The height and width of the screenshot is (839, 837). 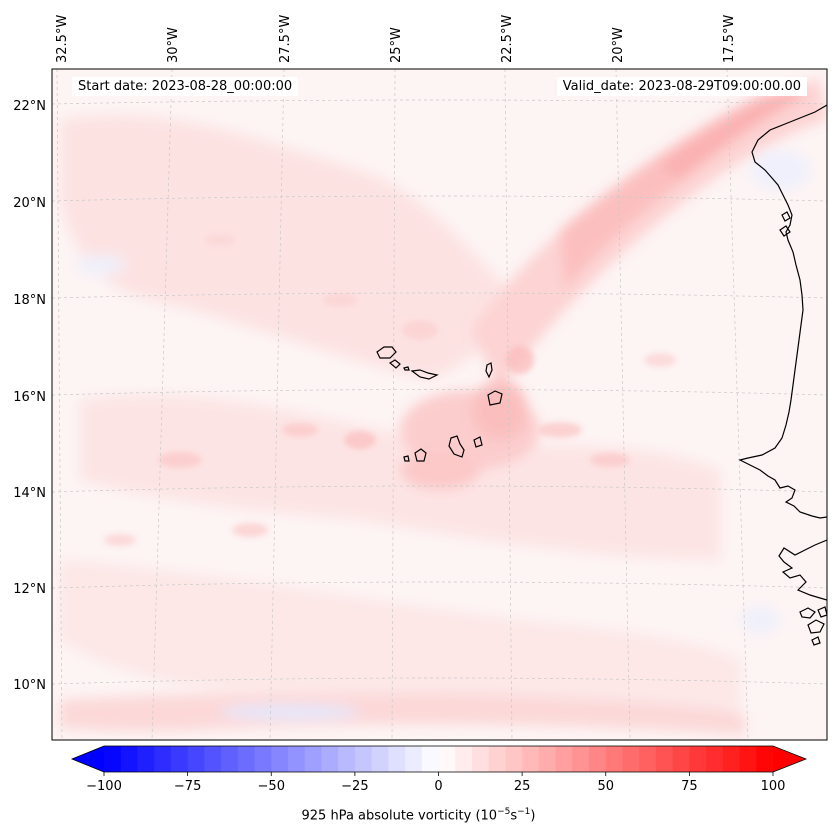 What do you see at coordinates (271, 786) in the screenshot?
I see `colorbar-tick-label: −50` at bounding box center [271, 786].